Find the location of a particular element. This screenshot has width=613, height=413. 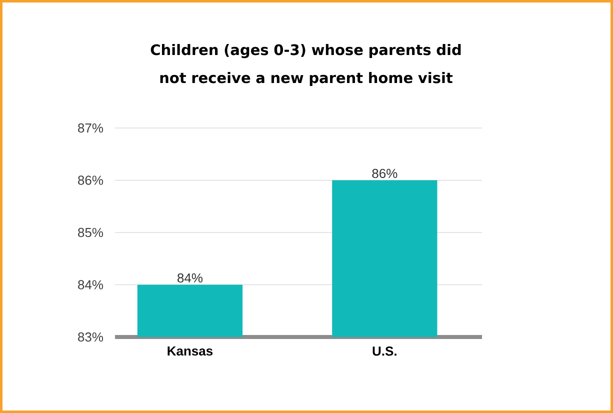

data-label: 84% is located at coordinates (190, 278).